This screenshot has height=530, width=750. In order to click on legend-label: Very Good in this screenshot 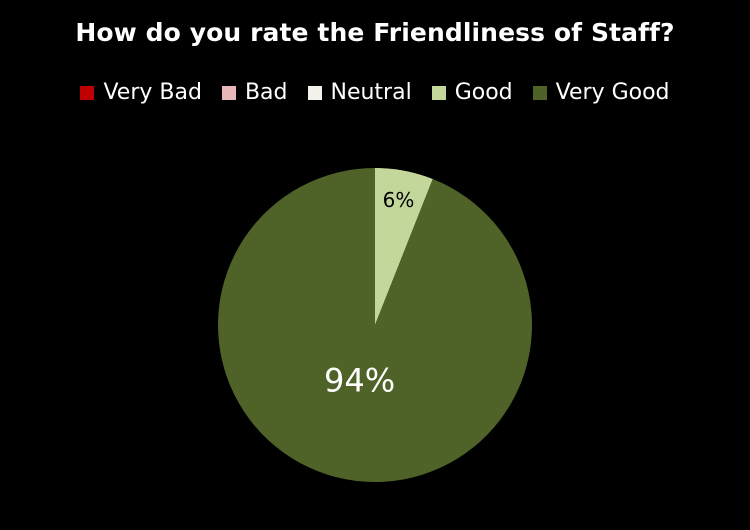, I will do `click(612, 92)`.